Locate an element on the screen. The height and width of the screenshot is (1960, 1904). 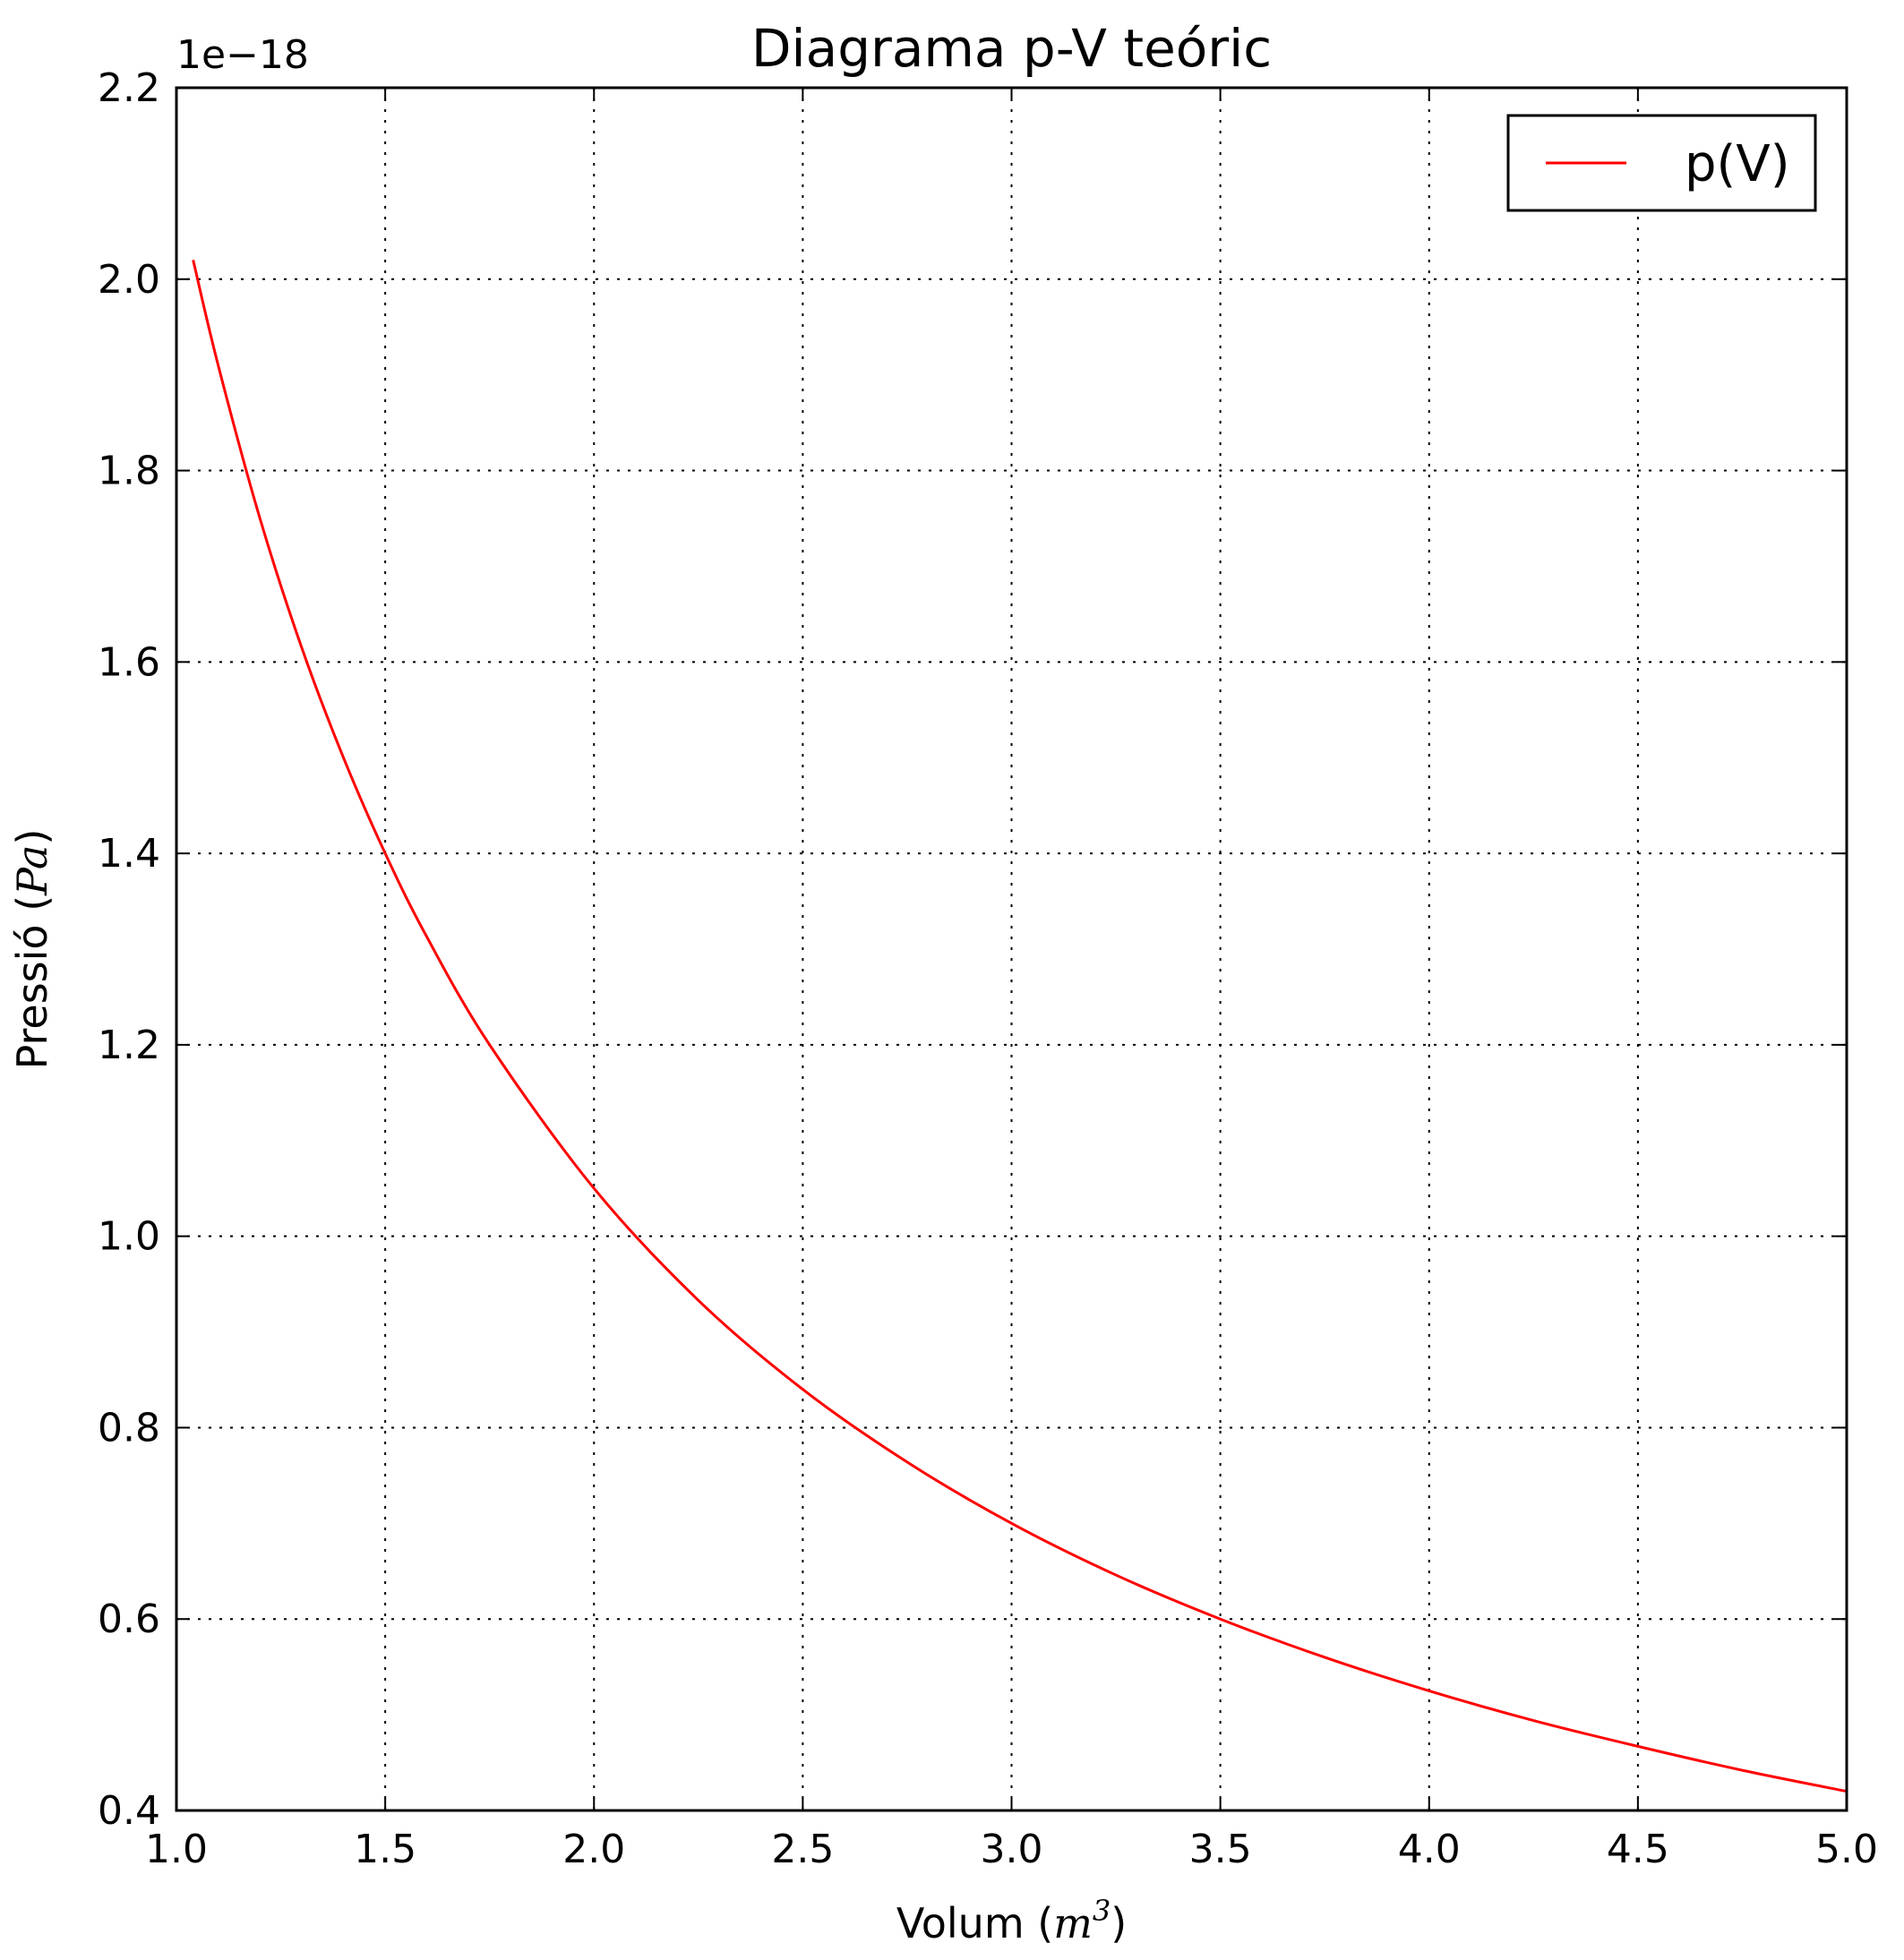
x-tick-label: 1.0 is located at coordinates (176, 1849).